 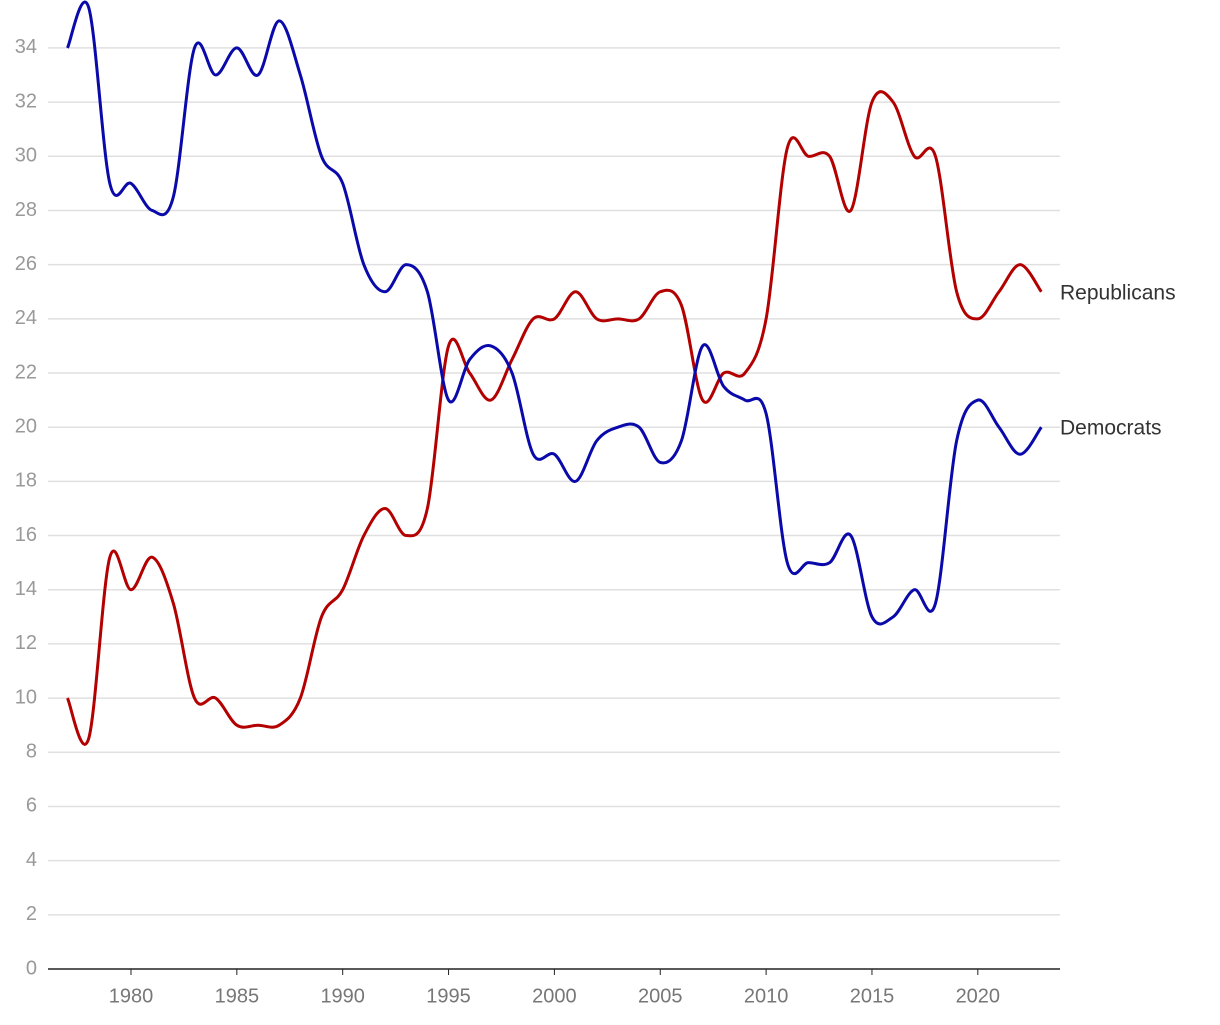 What do you see at coordinates (26, 643) in the screenshot?
I see `y-tick-label: 12` at bounding box center [26, 643].